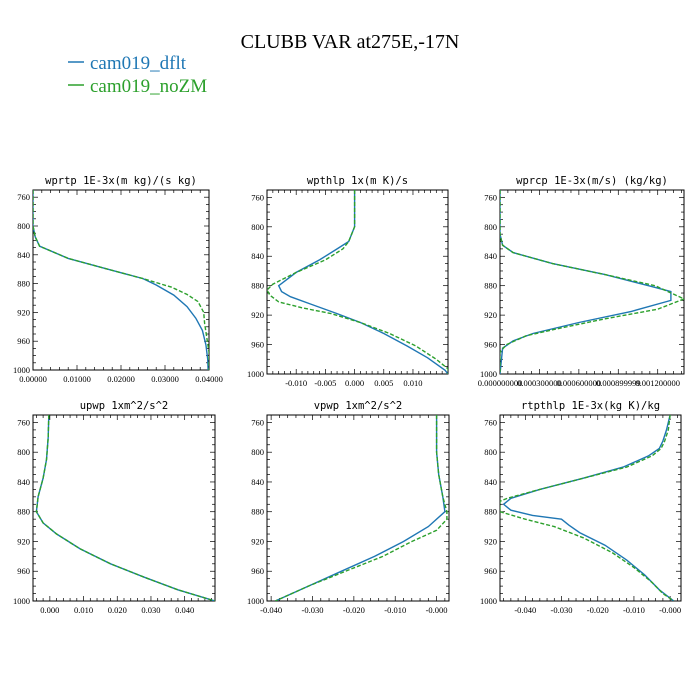 The image size is (700, 700). I want to click on x-tick-label: 0.020, so click(117, 610).